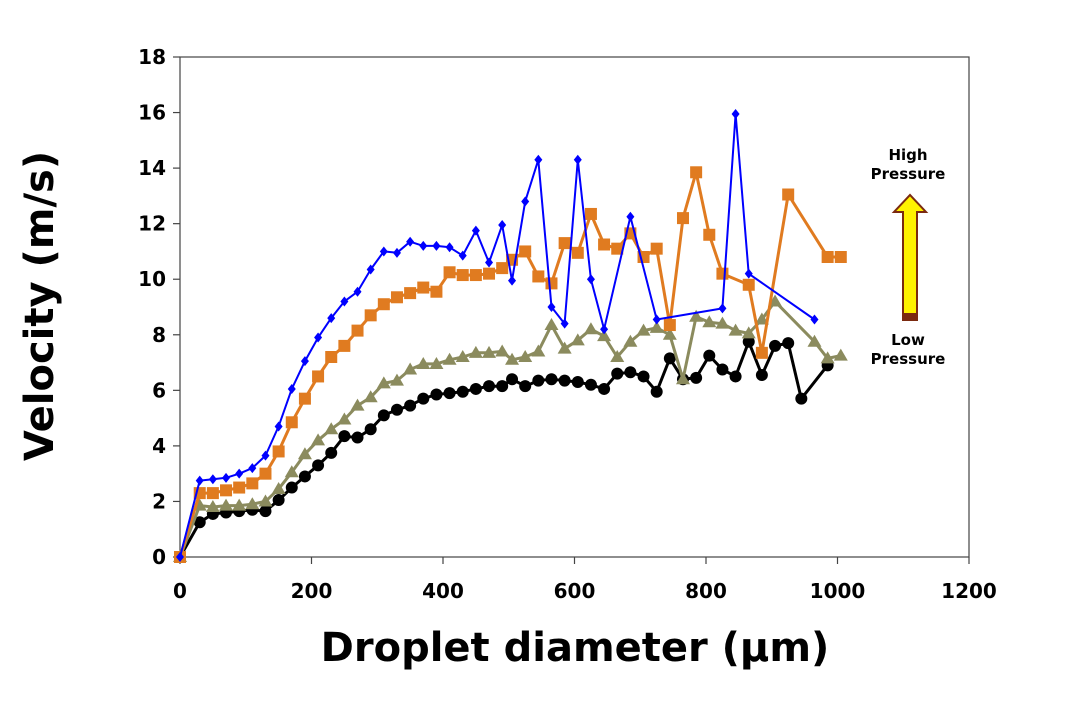 This screenshot has height=720, width=1080. Describe the element at coordinates (969, 591) in the screenshot. I see `x-tick-label: 1200` at that location.